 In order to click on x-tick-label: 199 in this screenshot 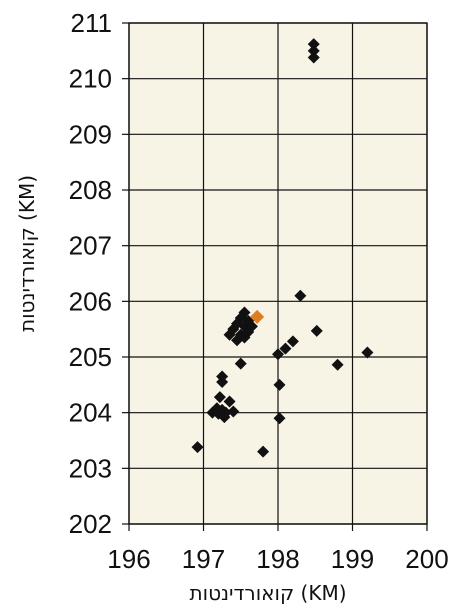, I will do `click(352, 559)`.